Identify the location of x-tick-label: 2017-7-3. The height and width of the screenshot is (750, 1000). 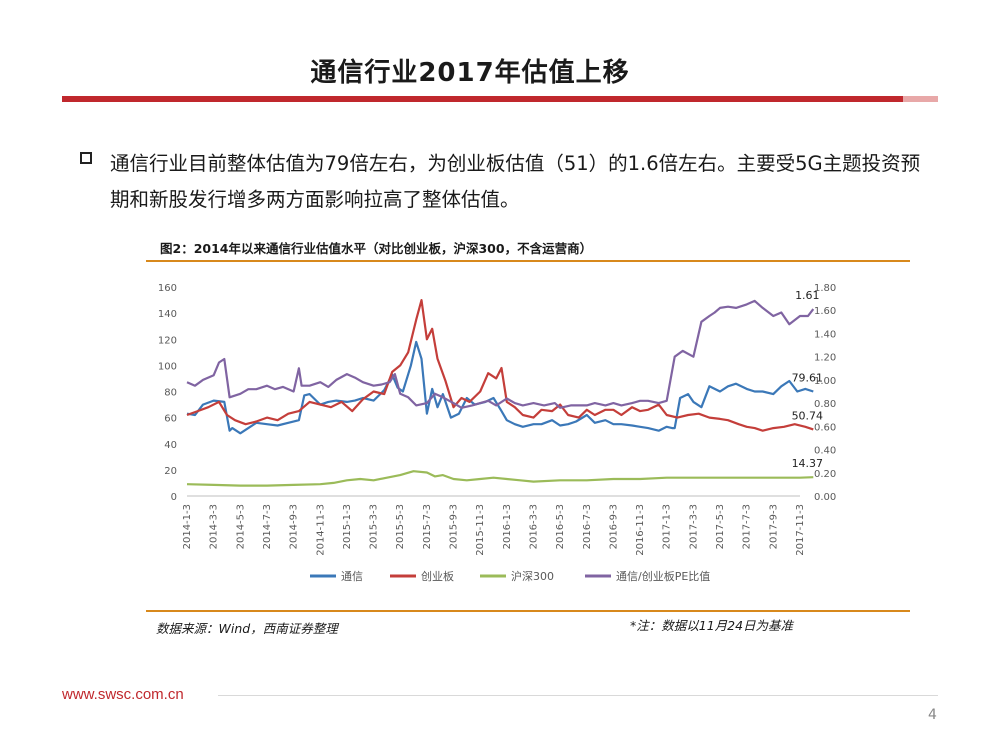
(747, 526).